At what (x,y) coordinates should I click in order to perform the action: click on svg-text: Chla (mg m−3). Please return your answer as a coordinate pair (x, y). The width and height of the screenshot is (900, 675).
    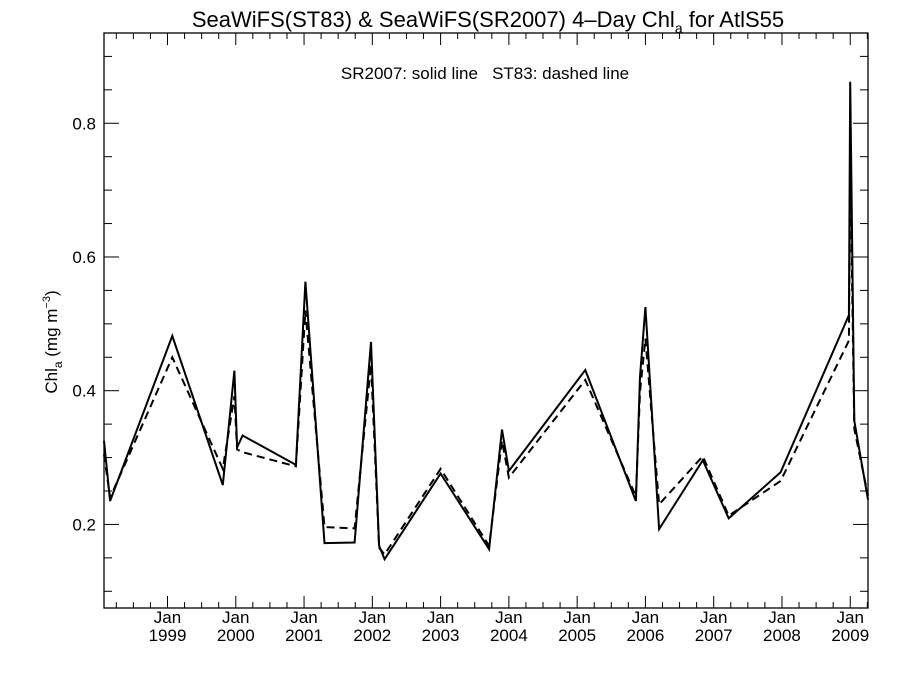
    Looking at the image, I should click on (53, 341).